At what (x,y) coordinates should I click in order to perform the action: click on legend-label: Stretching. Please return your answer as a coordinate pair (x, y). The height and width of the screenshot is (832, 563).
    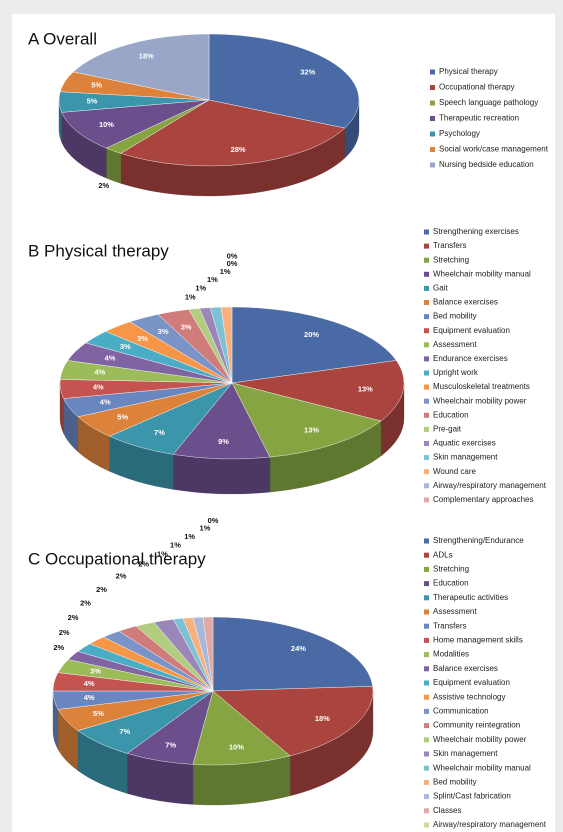
    Looking at the image, I should click on (451, 569).